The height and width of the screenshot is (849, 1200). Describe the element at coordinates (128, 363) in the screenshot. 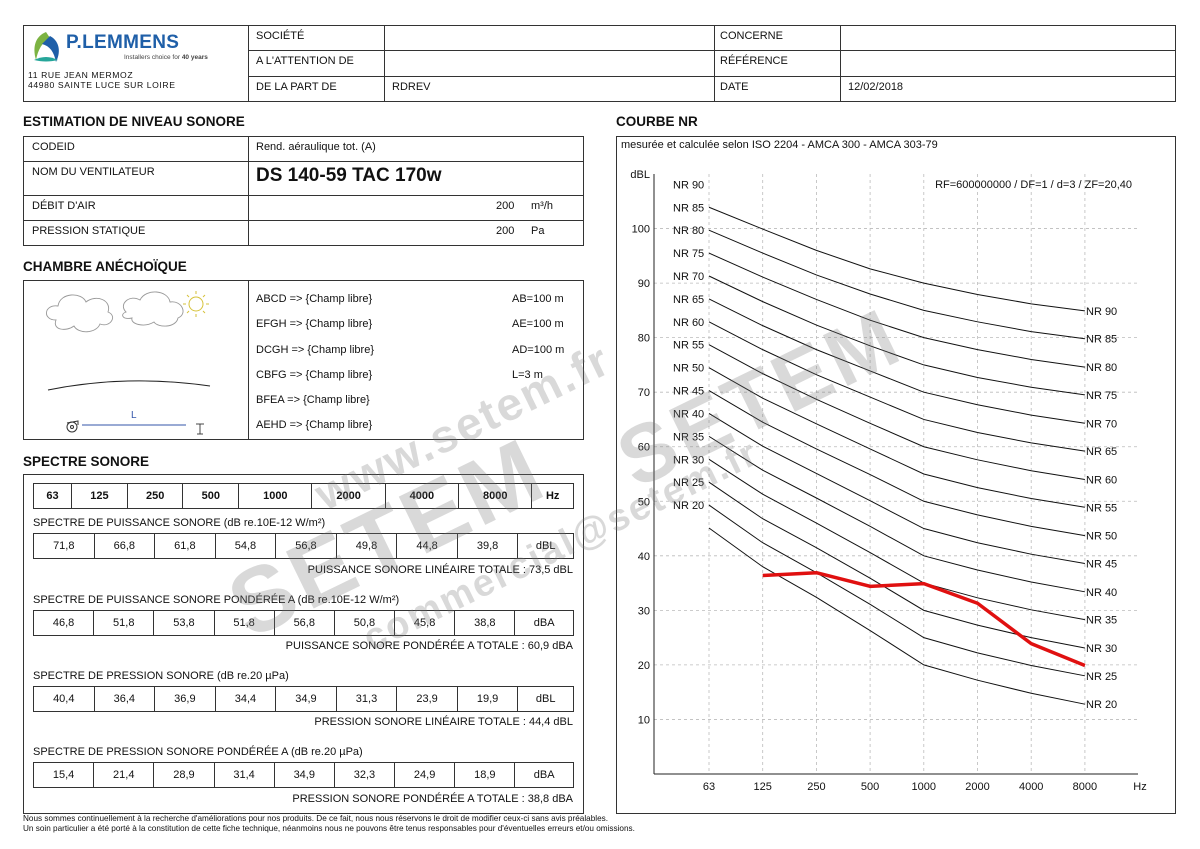

I see `chamber-diagram: L` at that location.